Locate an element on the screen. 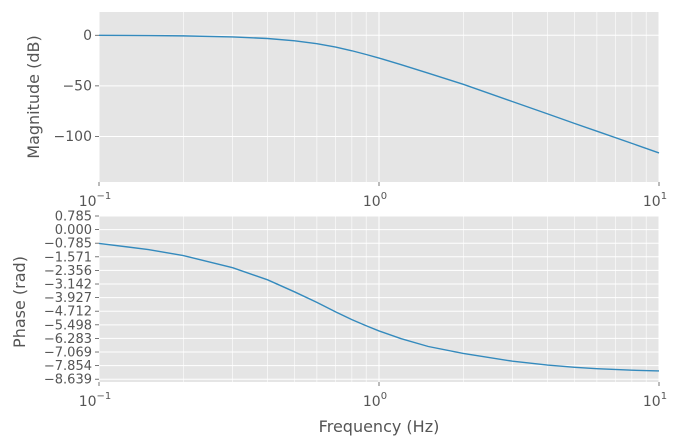 The image size is (685, 447). y-tick-label: −7.854 is located at coordinates (68, 366).